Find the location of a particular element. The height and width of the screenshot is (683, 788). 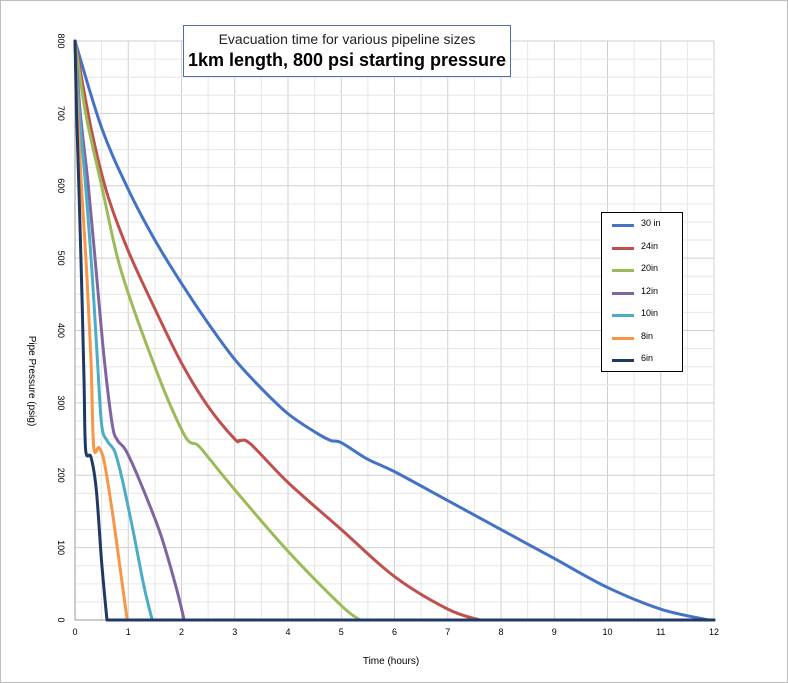

legend-label: 10in is located at coordinates (650, 313).